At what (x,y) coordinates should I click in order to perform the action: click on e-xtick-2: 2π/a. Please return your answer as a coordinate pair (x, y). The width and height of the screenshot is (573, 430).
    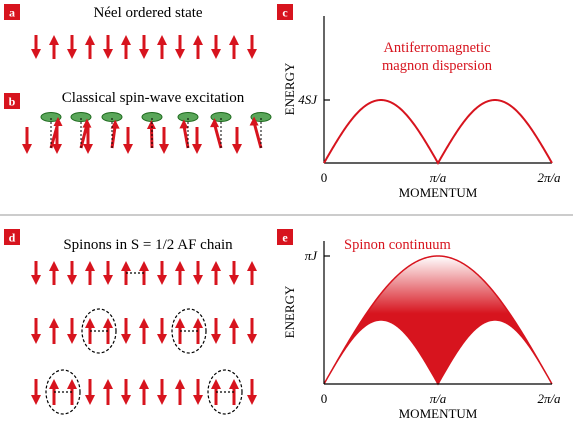
    Looking at the image, I should click on (549, 398).